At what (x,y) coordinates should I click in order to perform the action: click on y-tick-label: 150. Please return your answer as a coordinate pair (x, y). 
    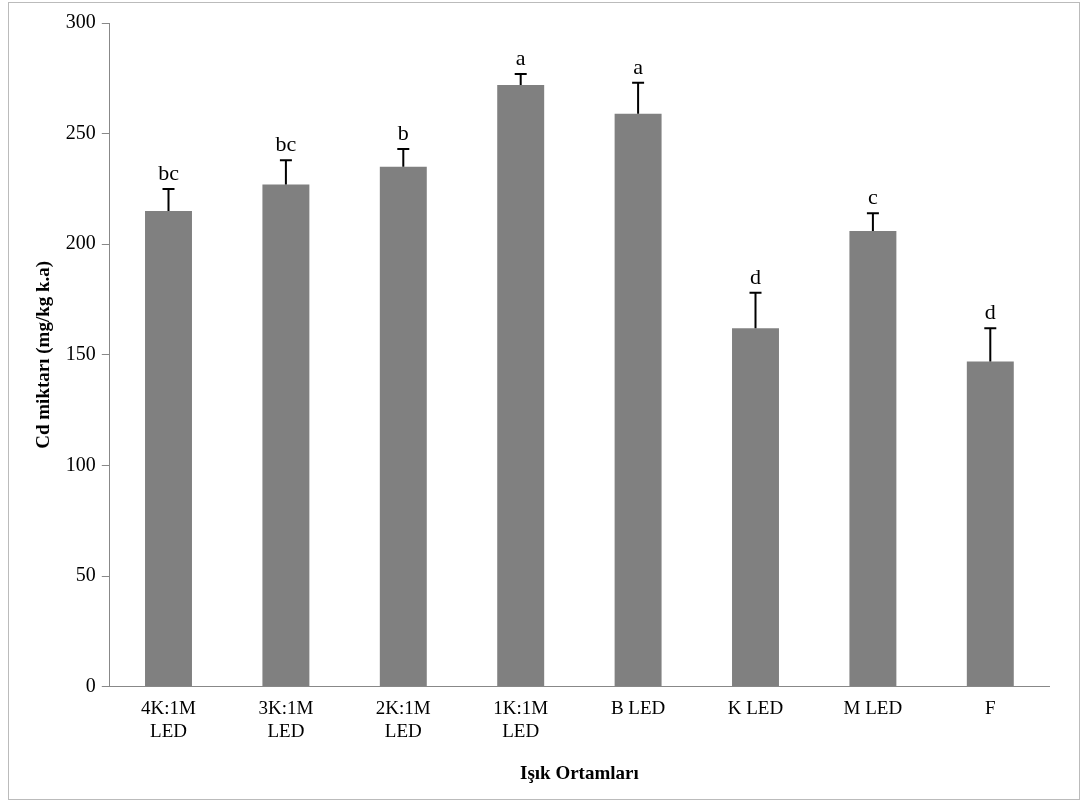
    Looking at the image, I should click on (80, 353).